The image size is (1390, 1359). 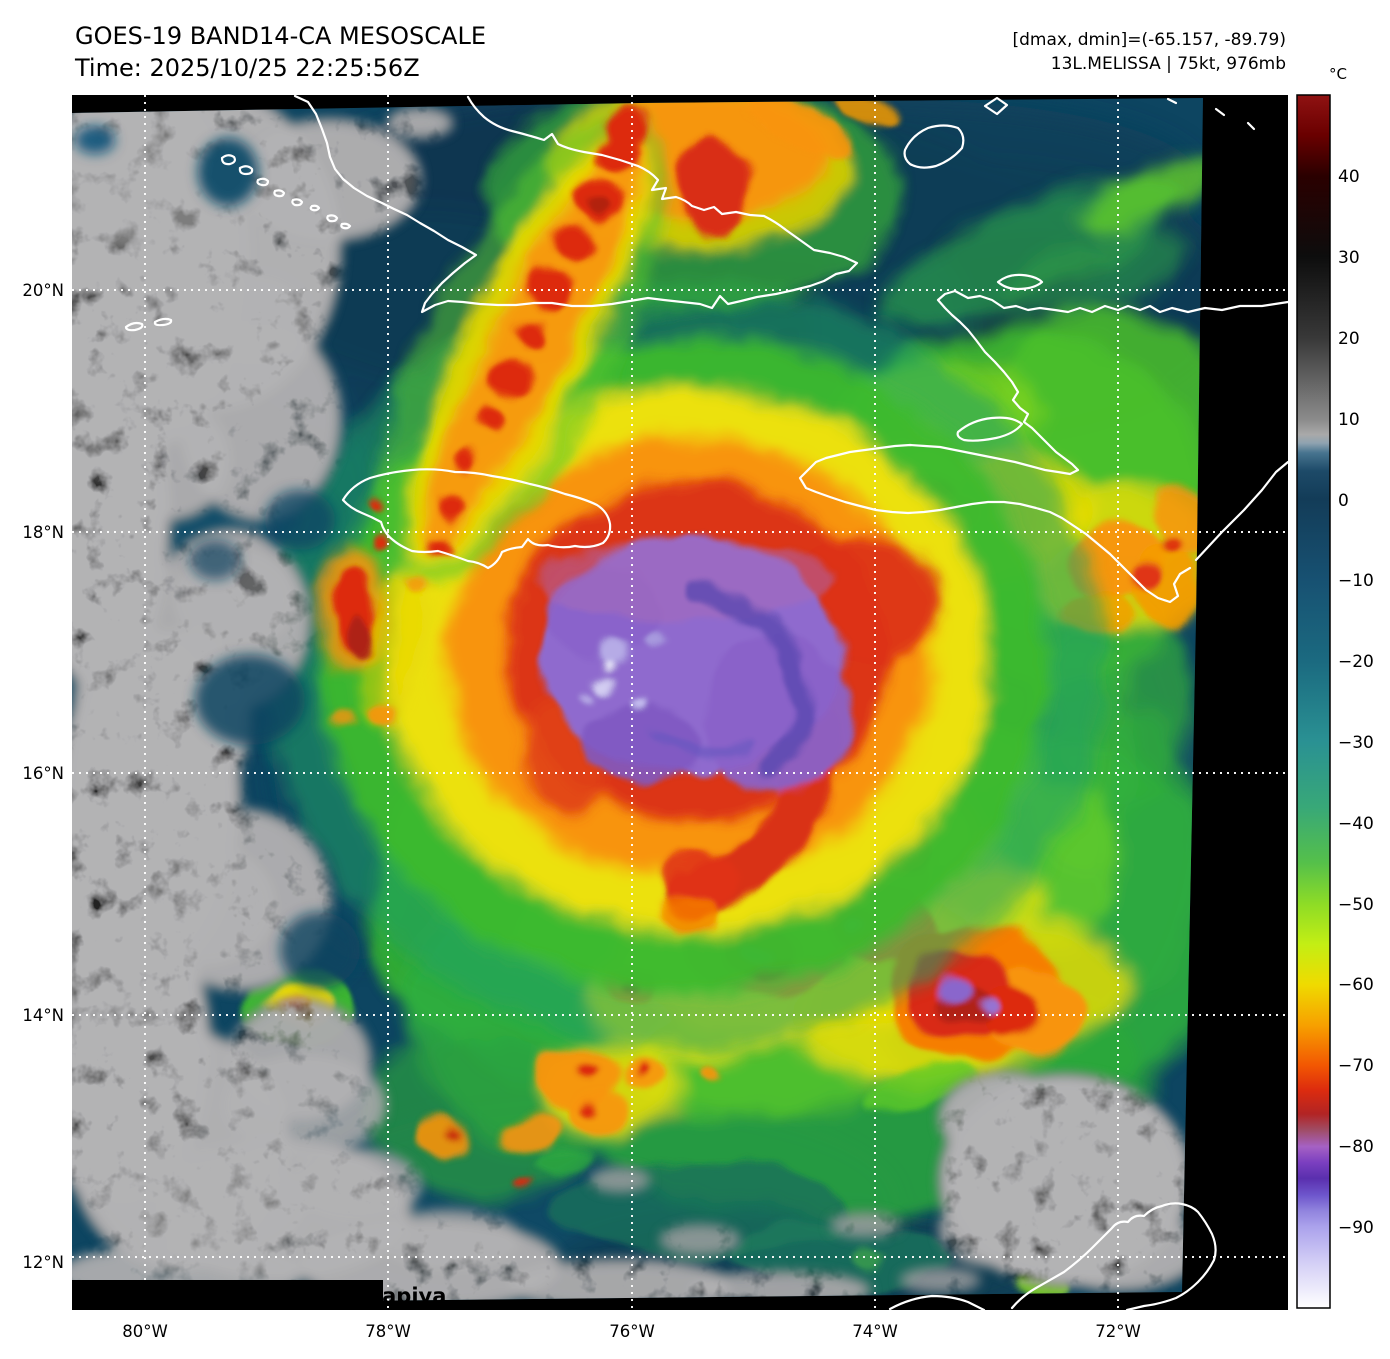 I want to click on gonave-island, so click(x=990, y=429).